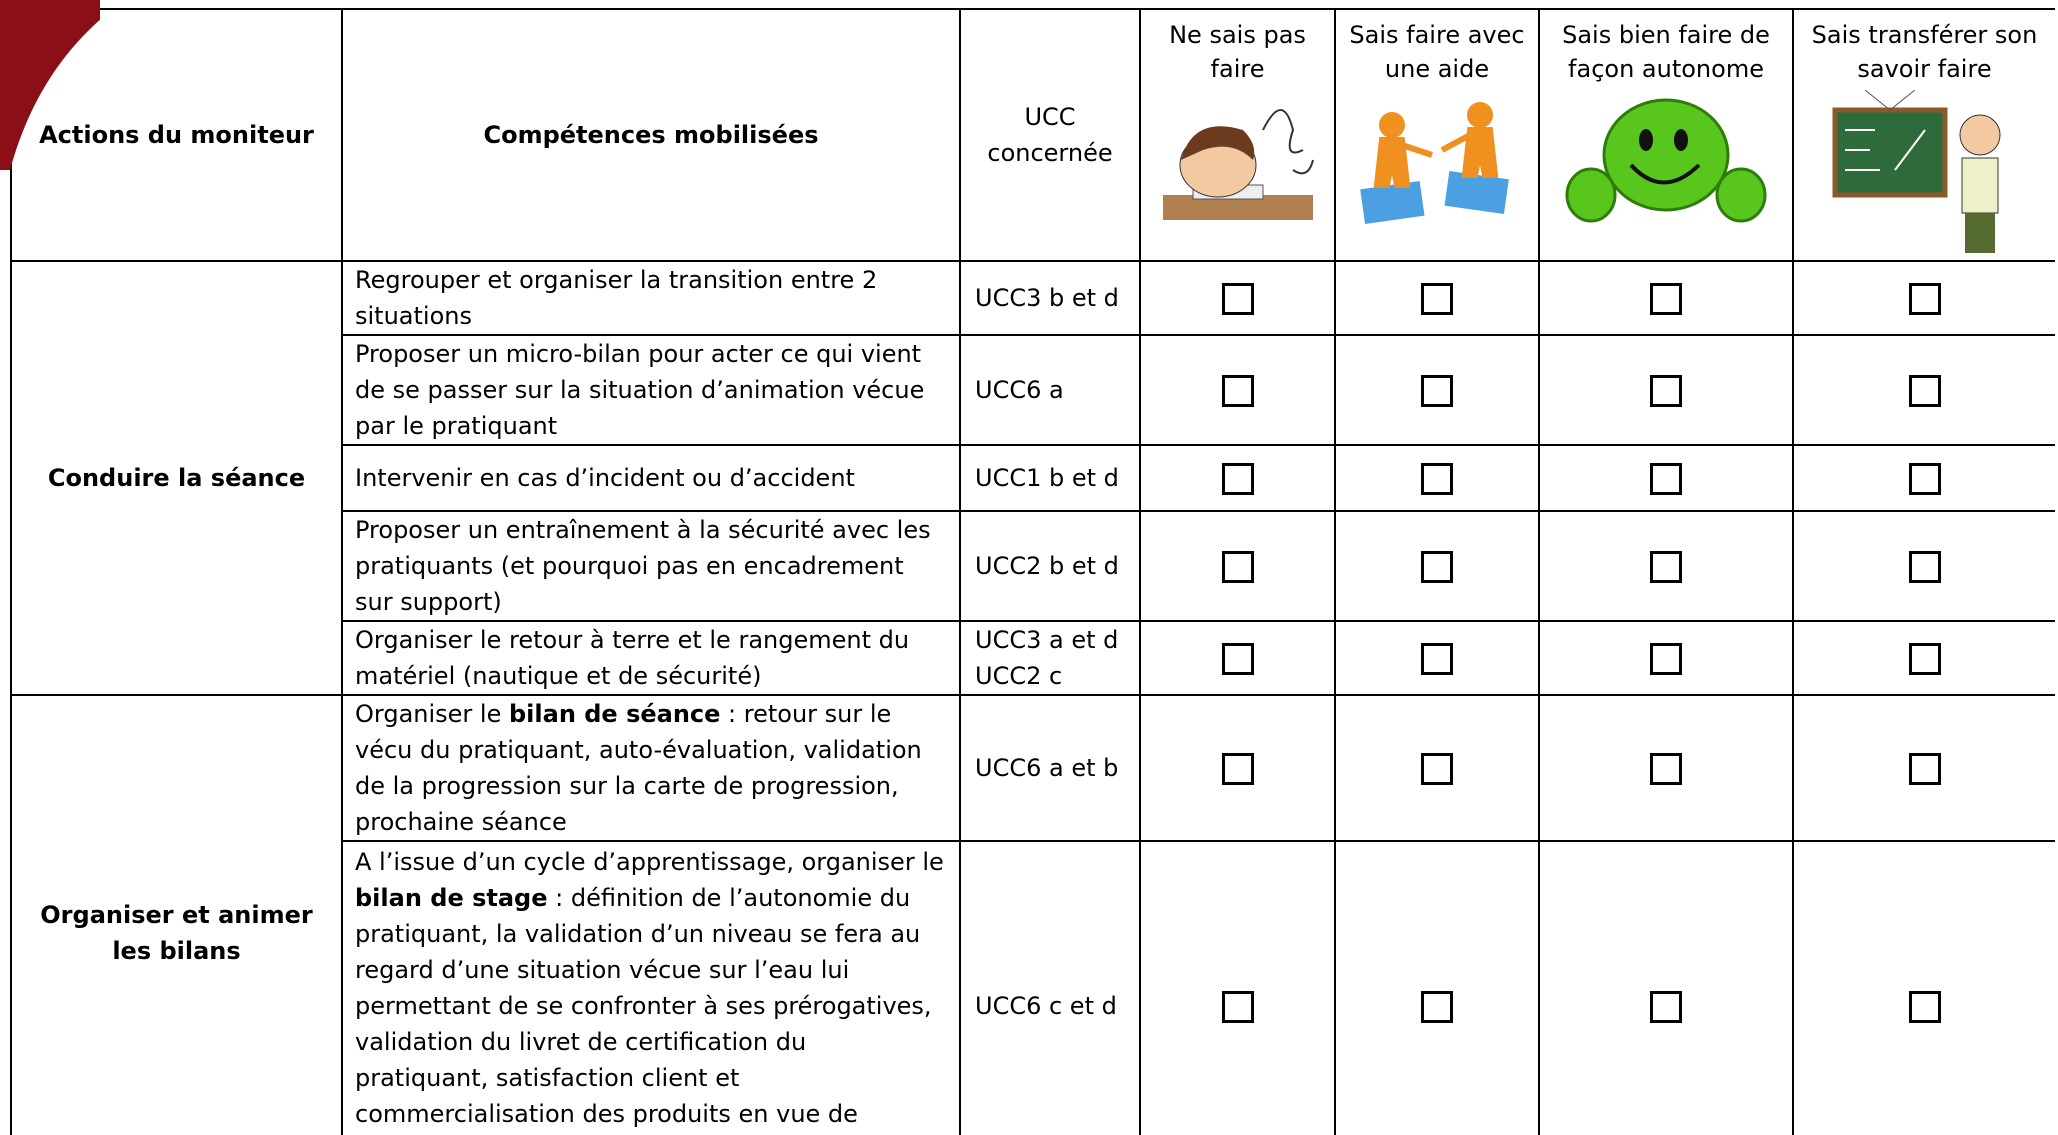  Describe the element at coordinates (1050, 390) in the screenshot. I see `ucc-cell: UCC6 a` at that location.